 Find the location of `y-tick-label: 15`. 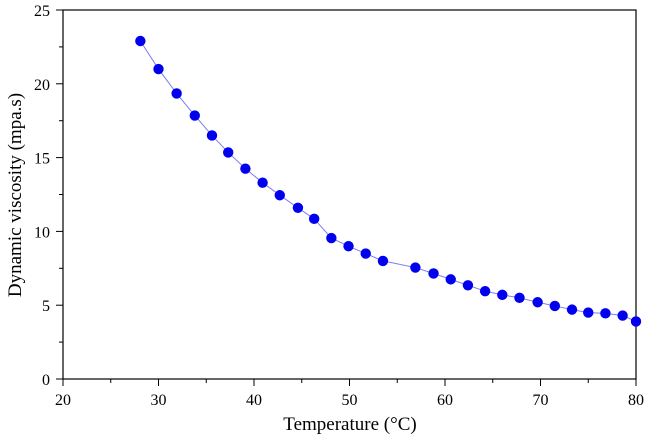

y-tick-label: 15 is located at coordinates (42, 159).